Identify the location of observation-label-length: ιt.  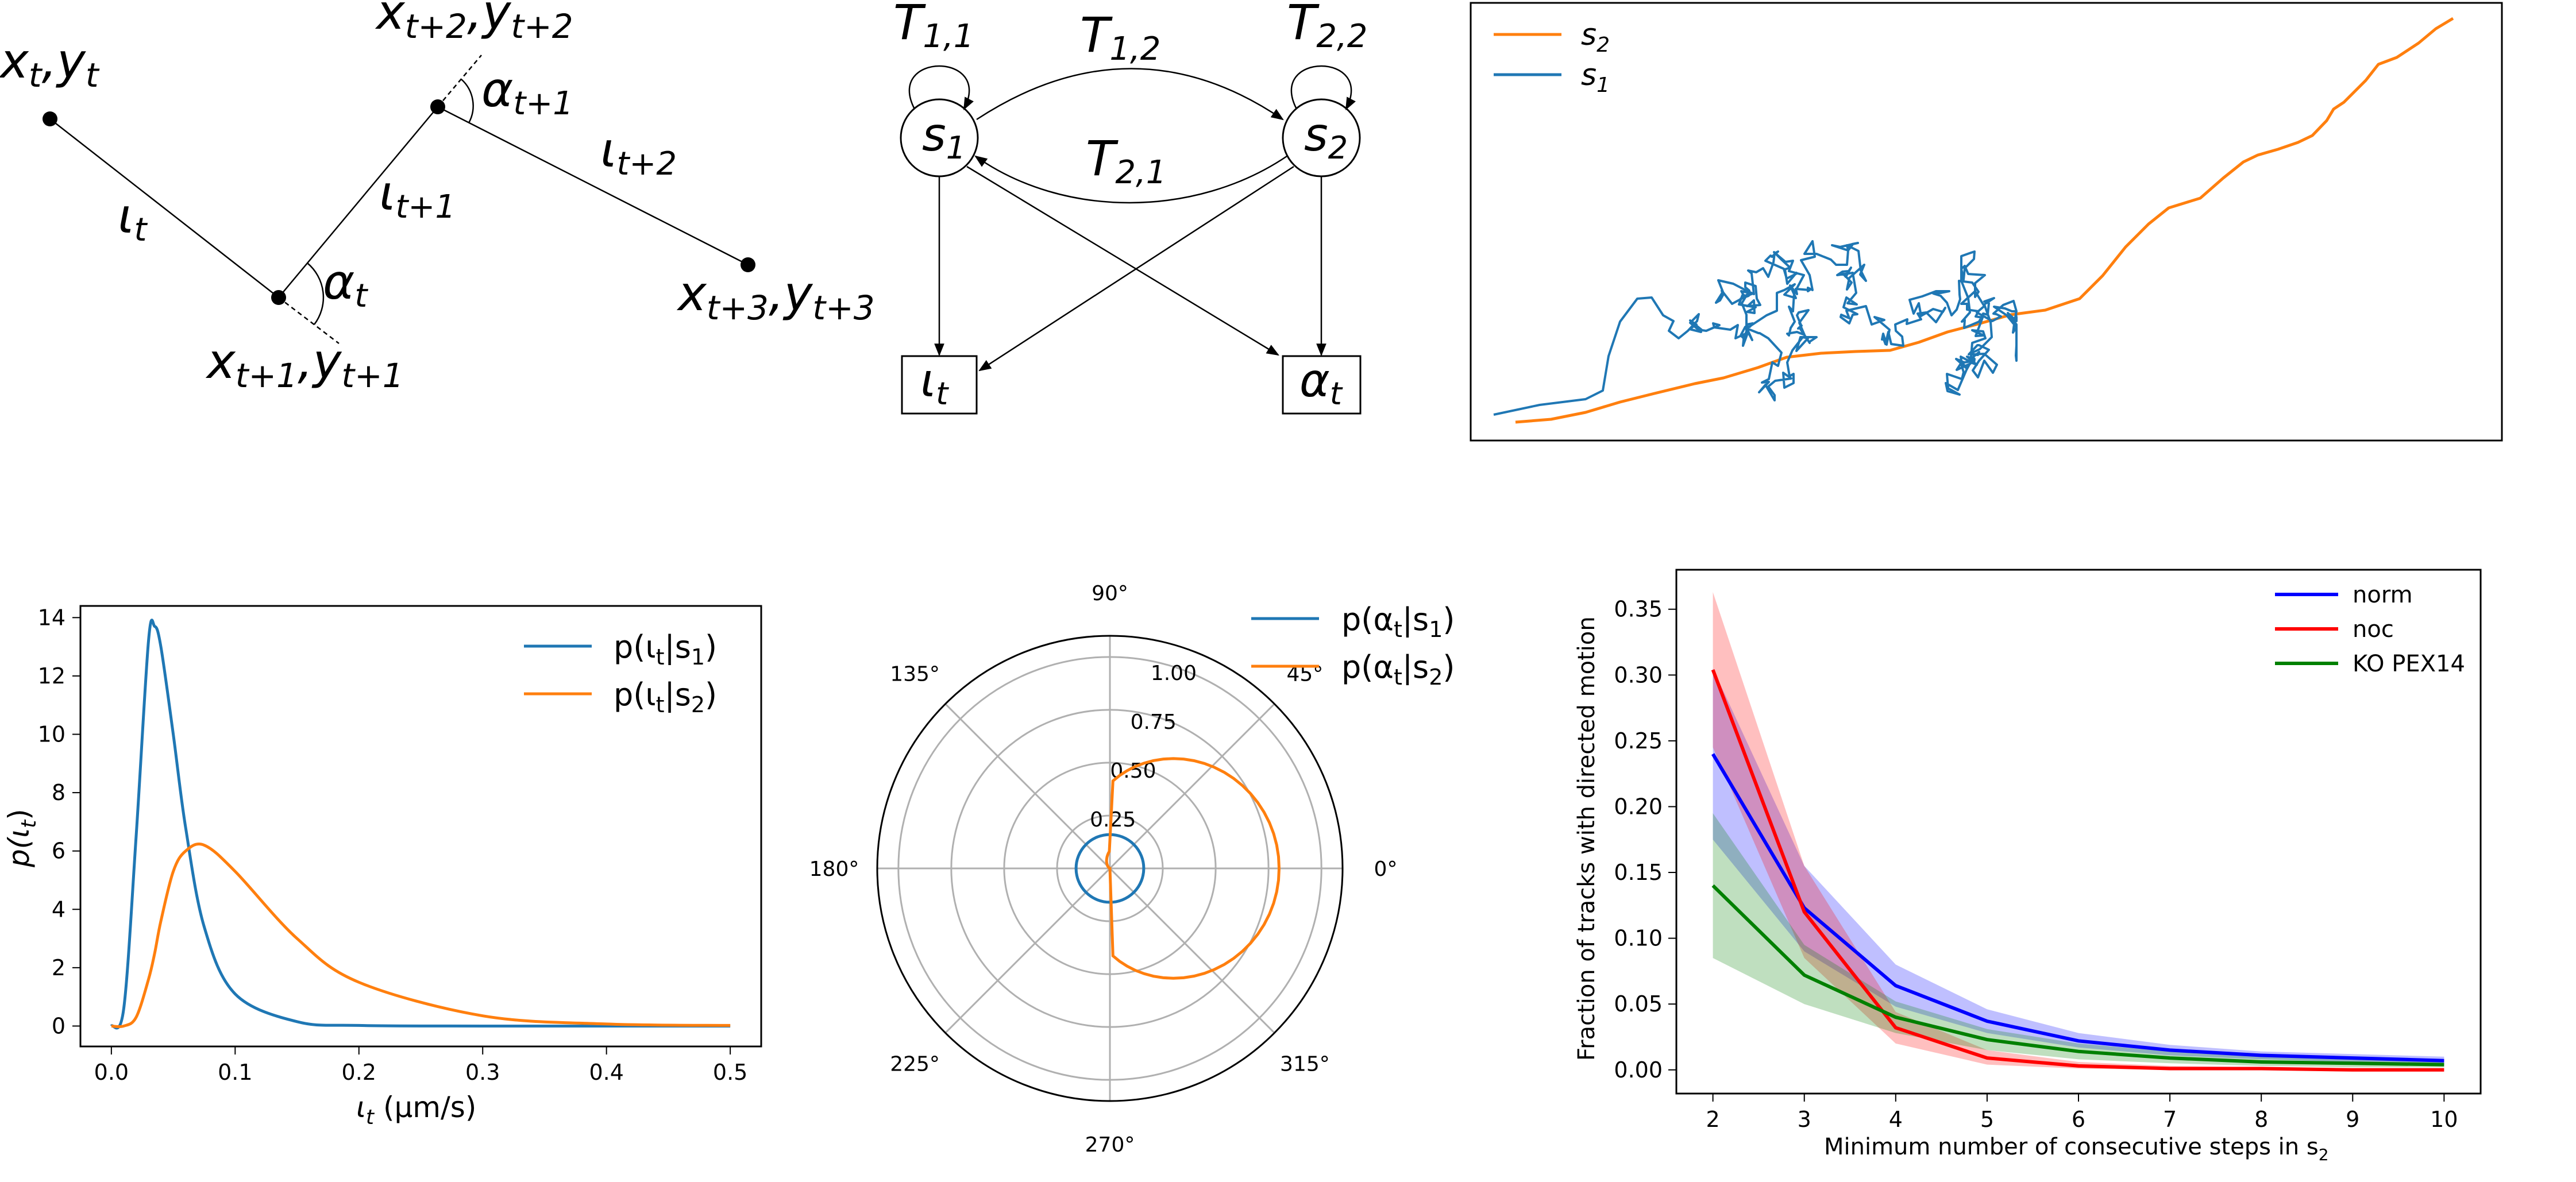
(934, 383).